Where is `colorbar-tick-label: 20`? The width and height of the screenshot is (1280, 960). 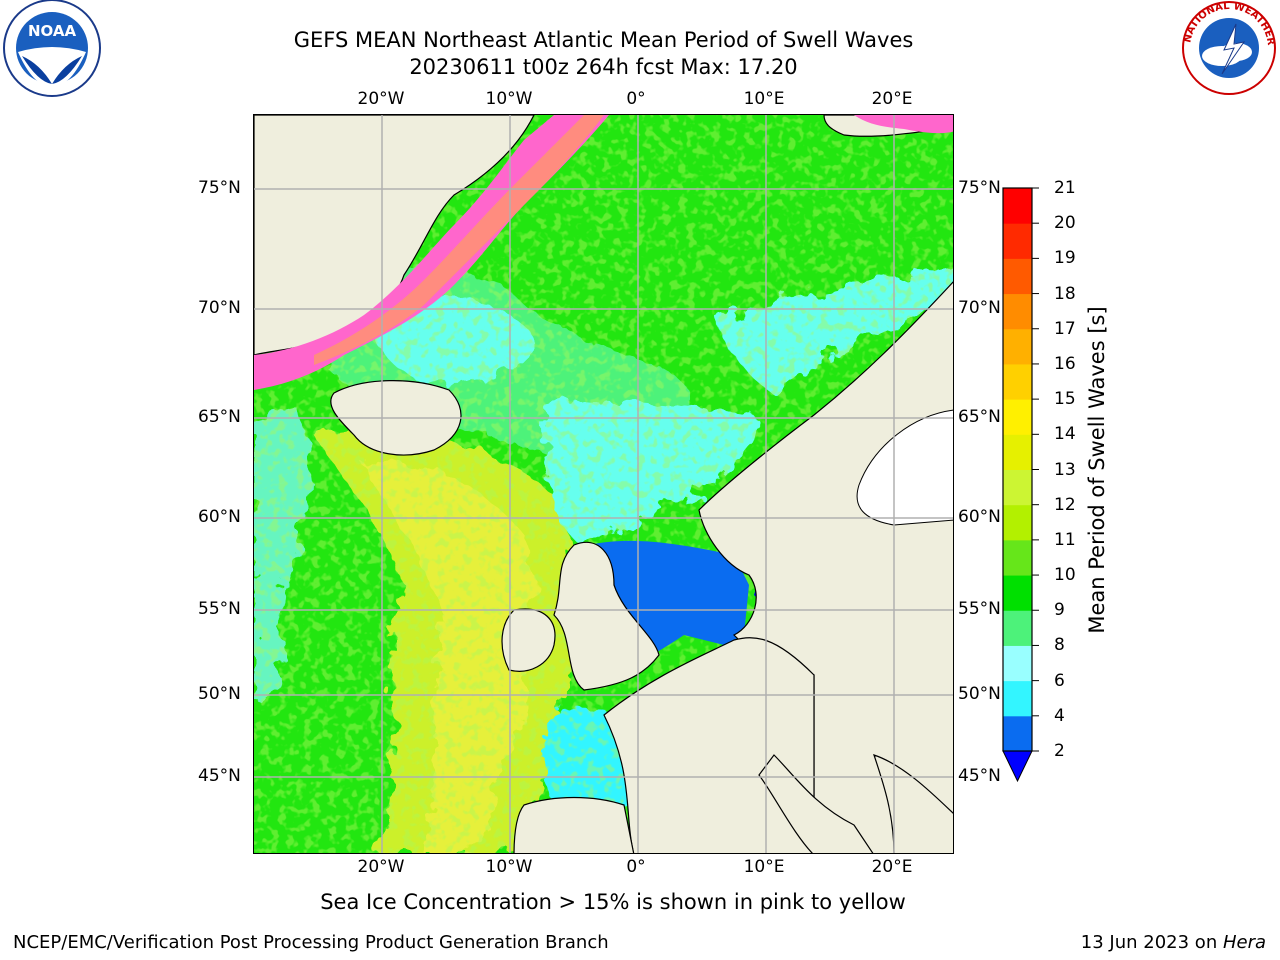 colorbar-tick-label: 20 is located at coordinates (1065, 223).